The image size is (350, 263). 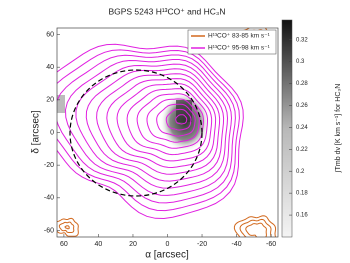 What do you see at coordinates (302, 106) in the screenshot?
I see `colorbar-tick-label: 0.26` at bounding box center [302, 106].